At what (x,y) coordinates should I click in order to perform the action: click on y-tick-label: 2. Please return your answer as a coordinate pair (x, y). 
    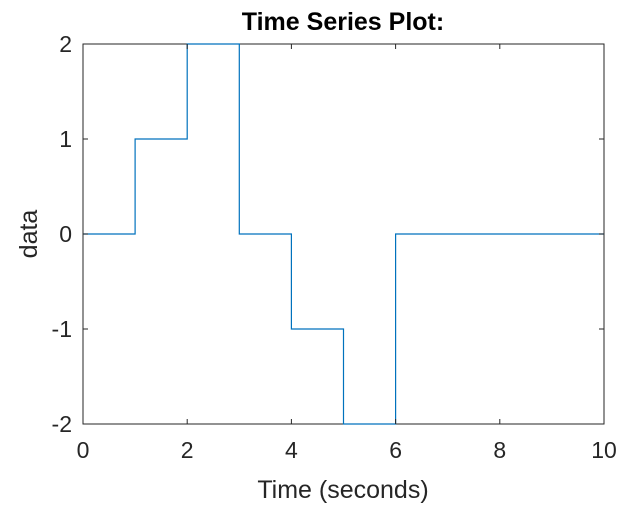
    Looking at the image, I should click on (65, 44).